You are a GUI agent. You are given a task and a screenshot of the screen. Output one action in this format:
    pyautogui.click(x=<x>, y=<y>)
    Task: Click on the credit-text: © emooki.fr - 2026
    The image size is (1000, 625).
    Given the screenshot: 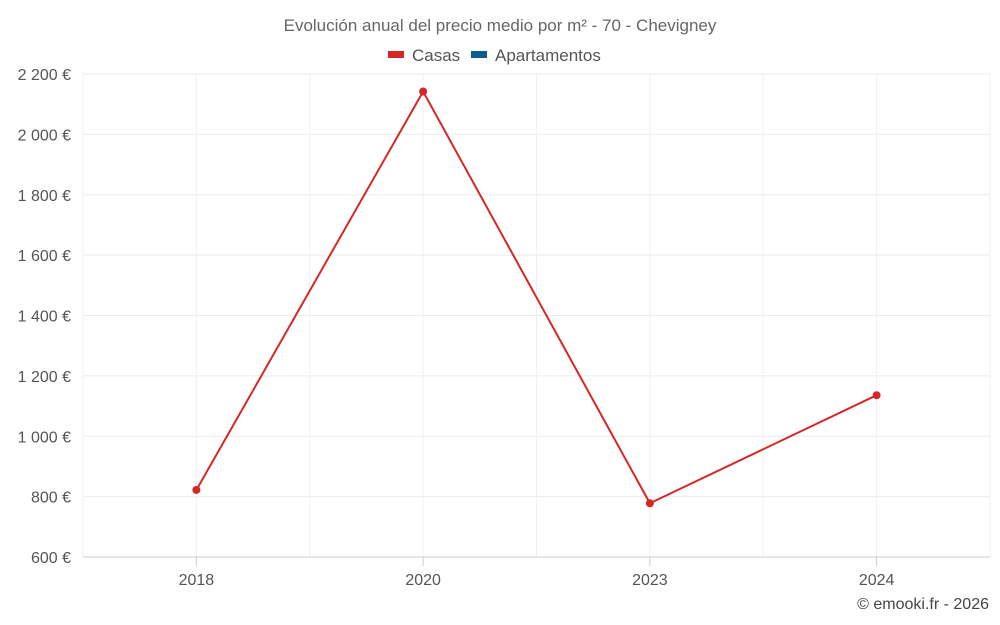 What is the action you would take?
    pyautogui.click(x=923, y=604)
    